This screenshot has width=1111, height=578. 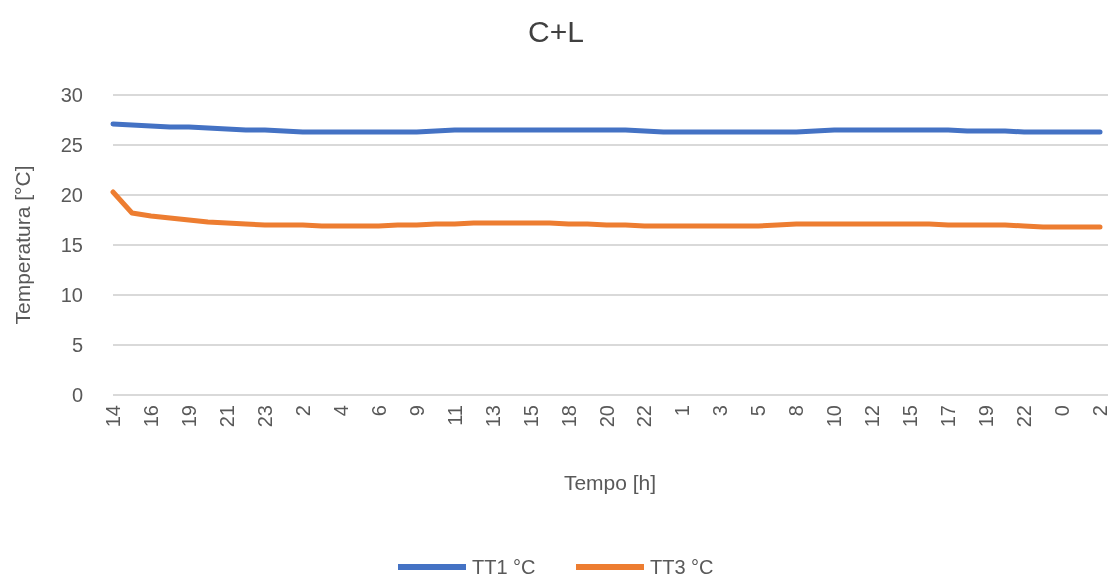 What do you see at coordinates (454, 415) in the screenshot?
I see `x-tick-label: 11` at bounding box center [454, 415].